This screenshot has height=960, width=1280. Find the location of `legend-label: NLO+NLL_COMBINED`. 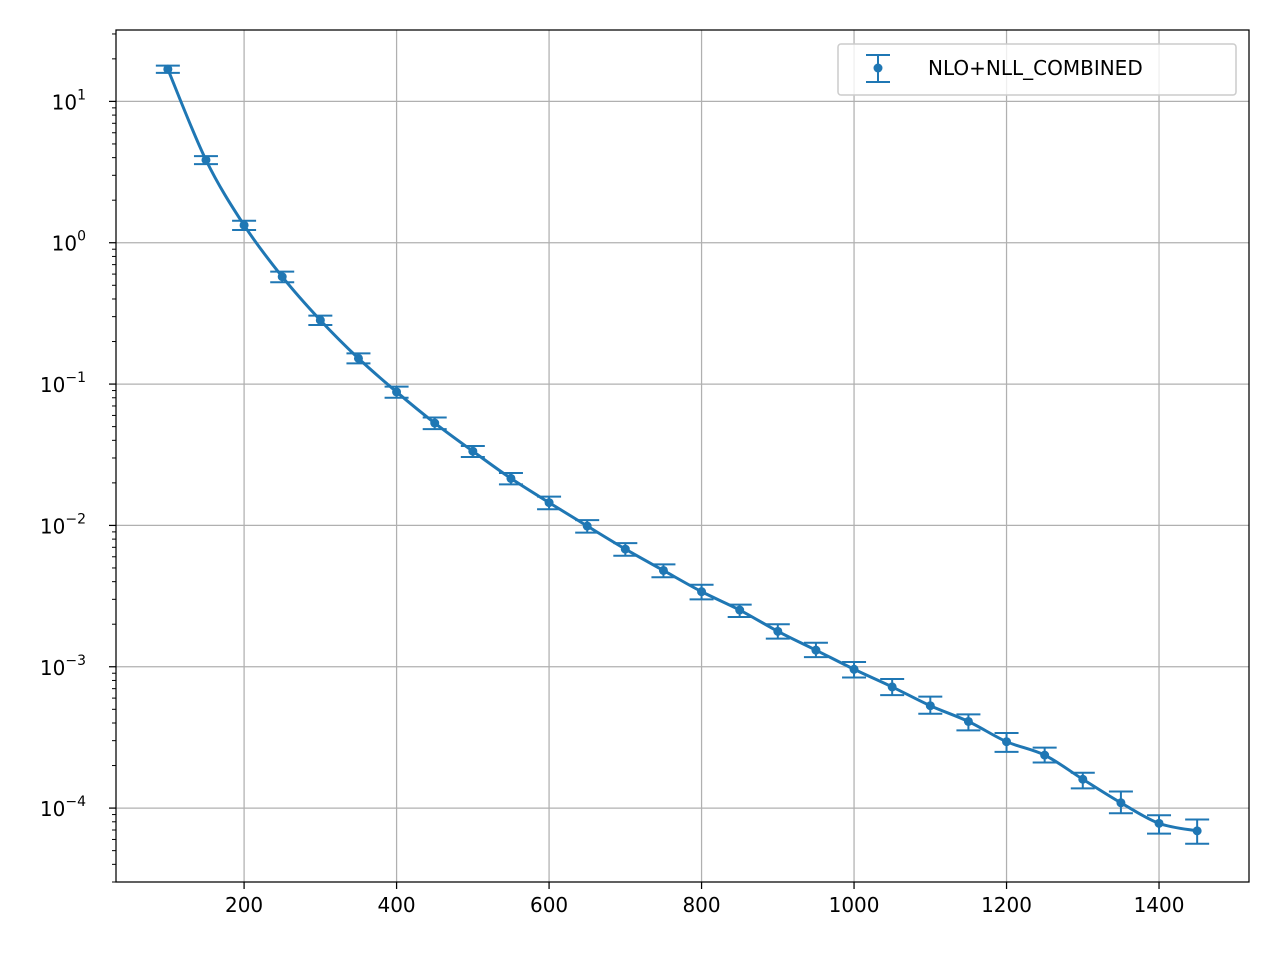

legend-label: NLO+NLL_COMBINED is located at coordinates (1035, 68).